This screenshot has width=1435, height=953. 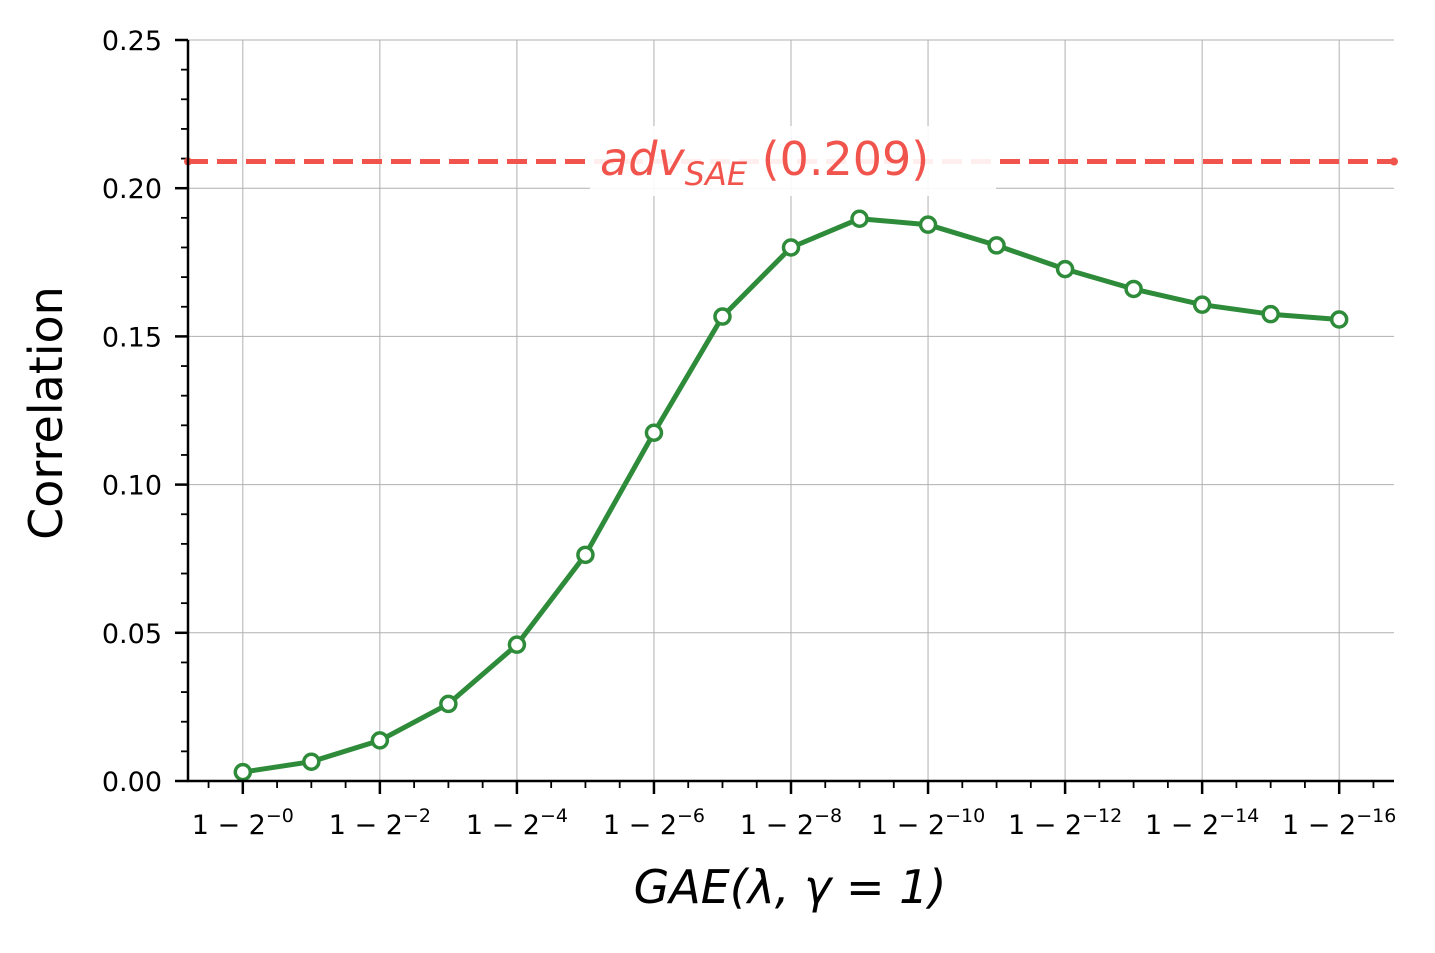 I want to click on x-tick-exponent: −14, so click(x=1239, y=816).